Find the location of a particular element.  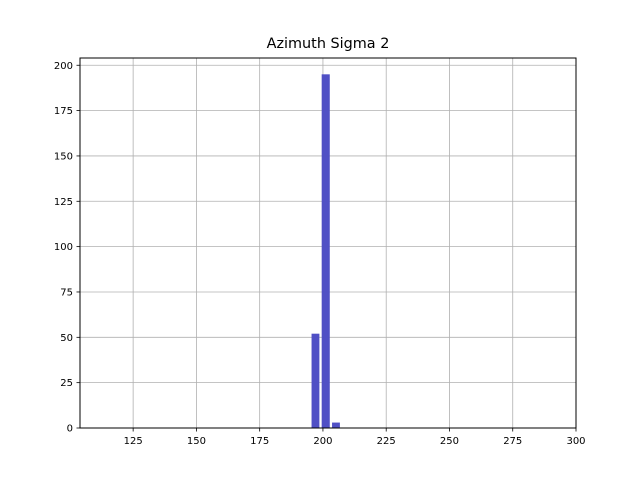

x-tick-label: 250 is located at coordinates (449, 441).